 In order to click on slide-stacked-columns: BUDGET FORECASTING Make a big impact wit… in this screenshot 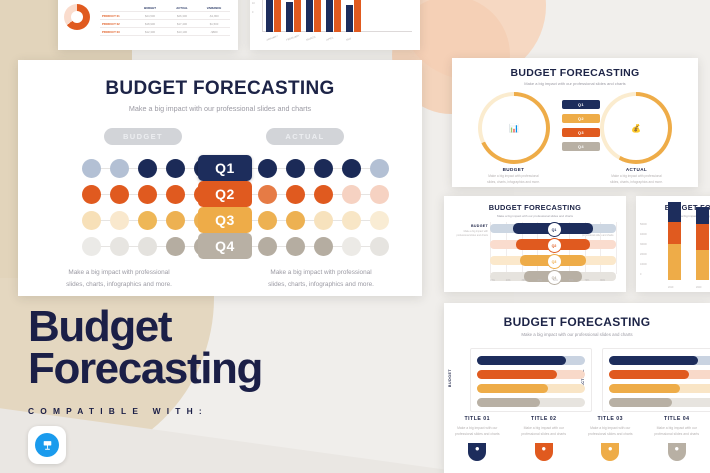, I will do `click(673, 244)`.